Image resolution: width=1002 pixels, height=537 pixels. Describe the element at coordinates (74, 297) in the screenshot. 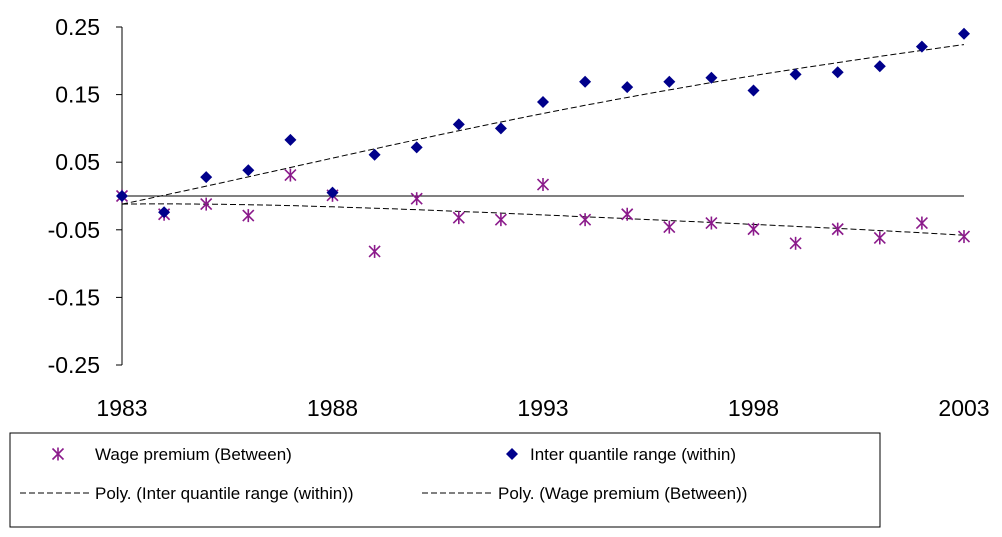

I see `y-tick-label: -0.15` at that location.